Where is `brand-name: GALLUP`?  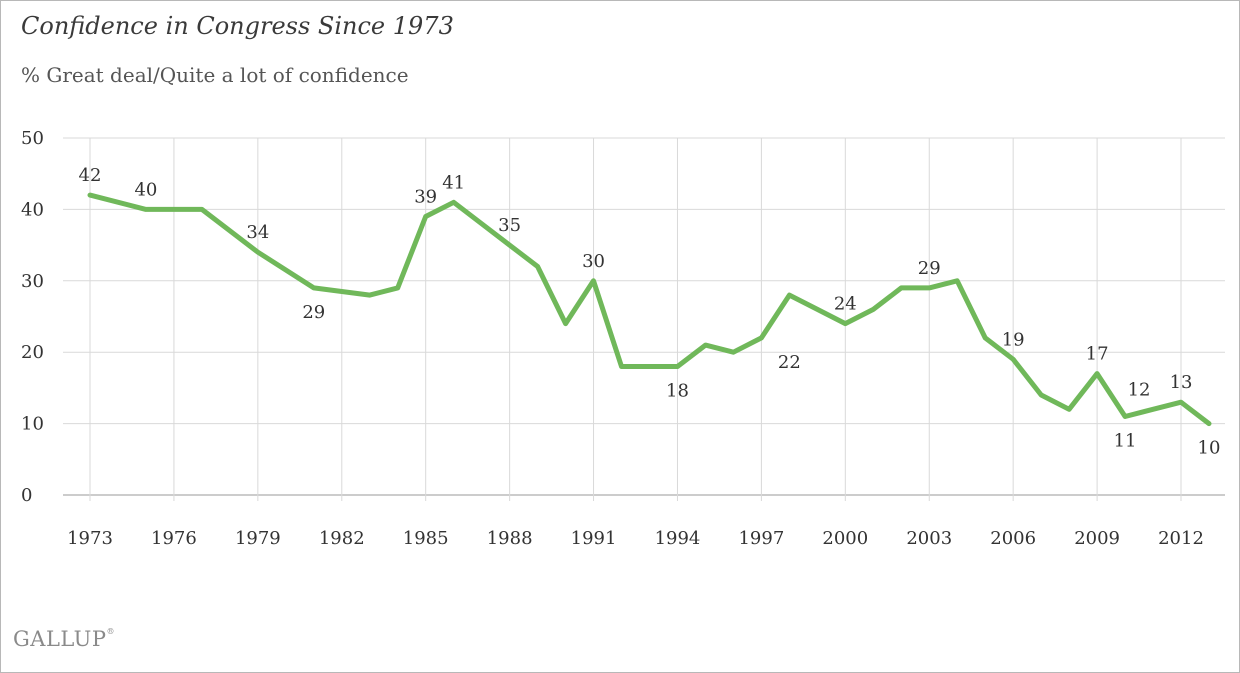
brand-name: GALLUP is located at coordinates (60, 639).